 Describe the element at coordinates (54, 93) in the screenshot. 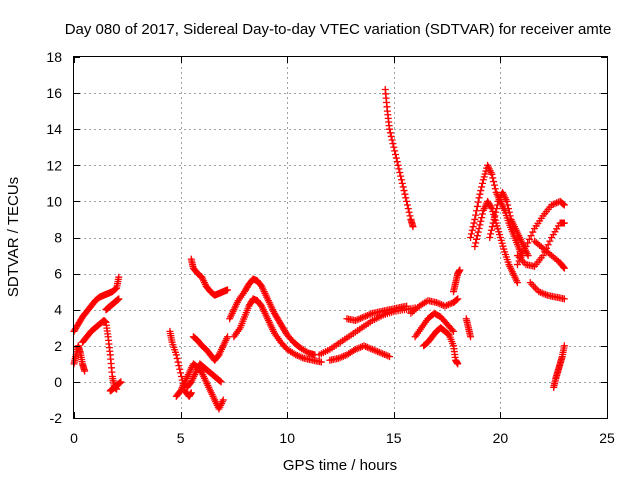

I see `y-tick-label: 16` at that location.